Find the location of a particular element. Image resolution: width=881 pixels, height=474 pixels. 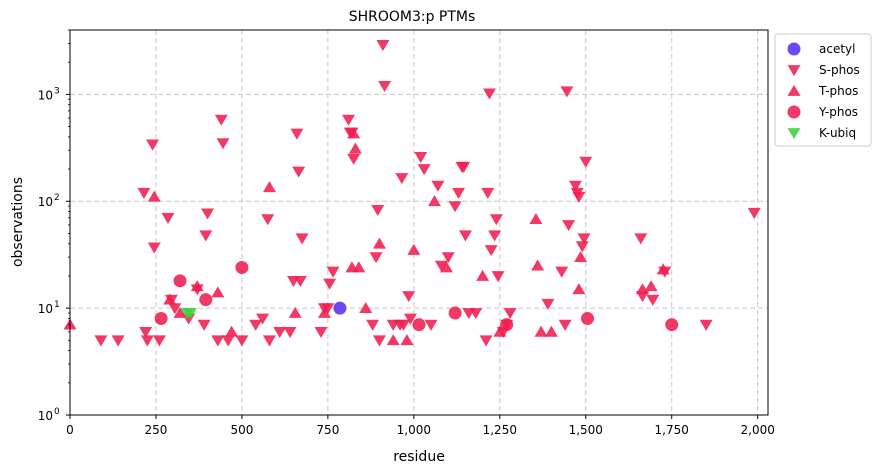

legend-marker-k-ubiq is located at coordinates (794, 134).